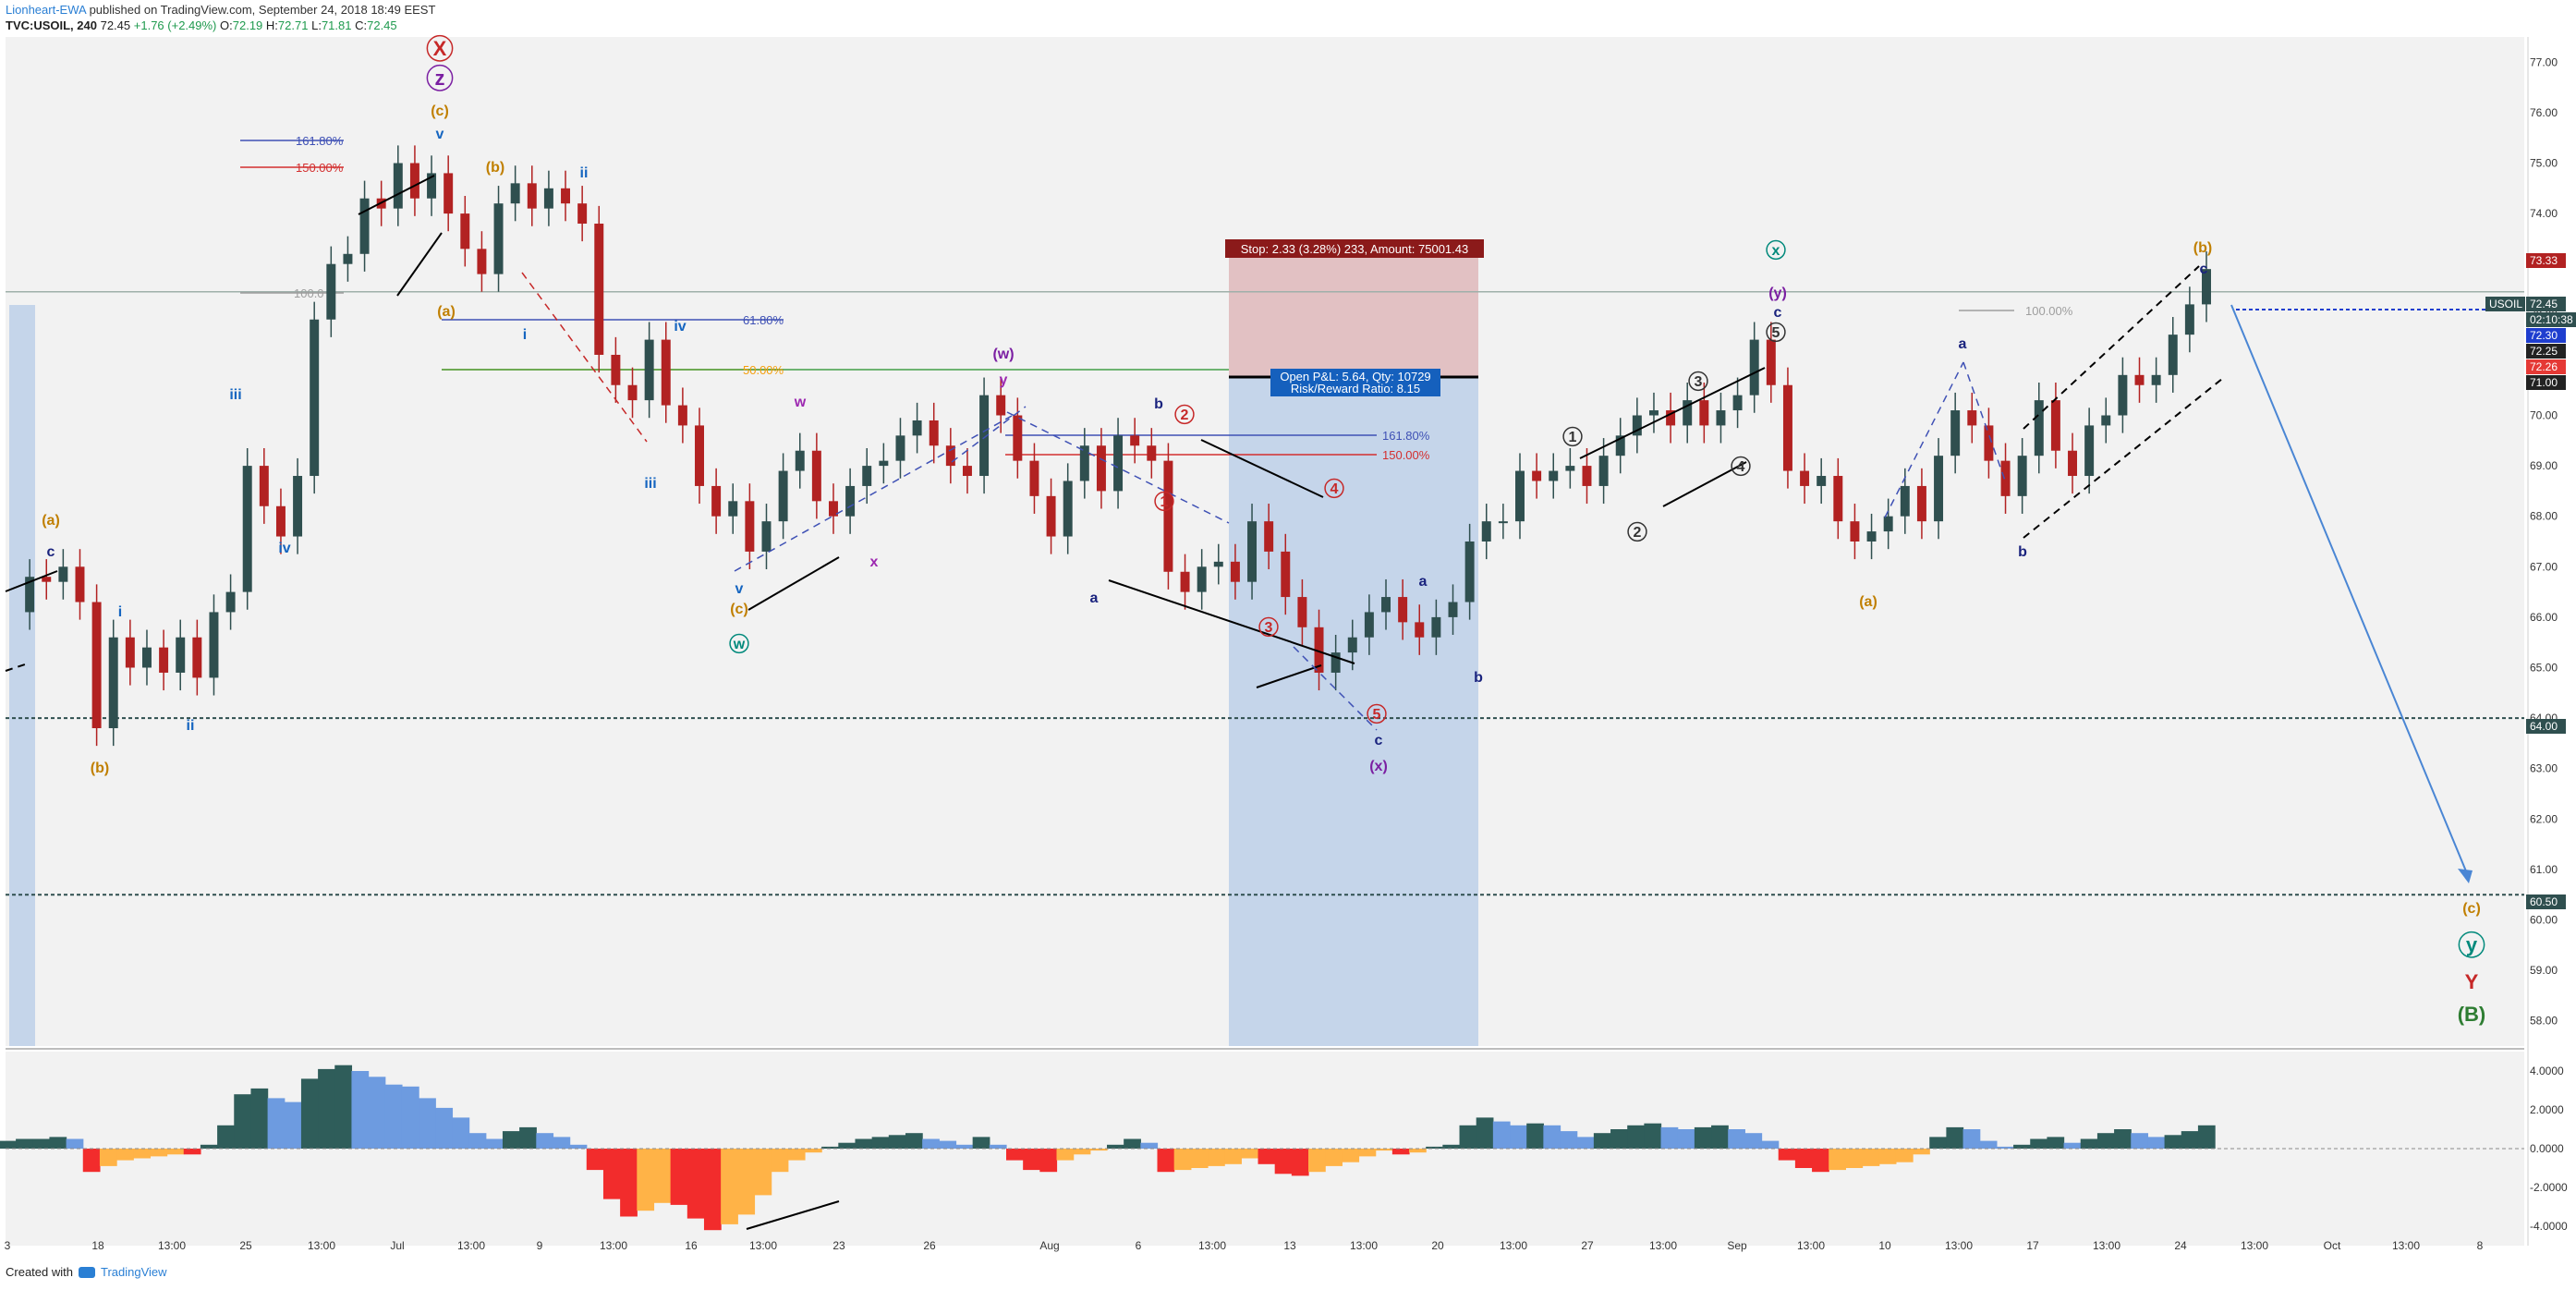 This screenshot has width=2576, height=1290. Describe the element at coordinates (175, 25) in the screenshot. I see `price-change: +1.76 (+2.49%)` at that location.